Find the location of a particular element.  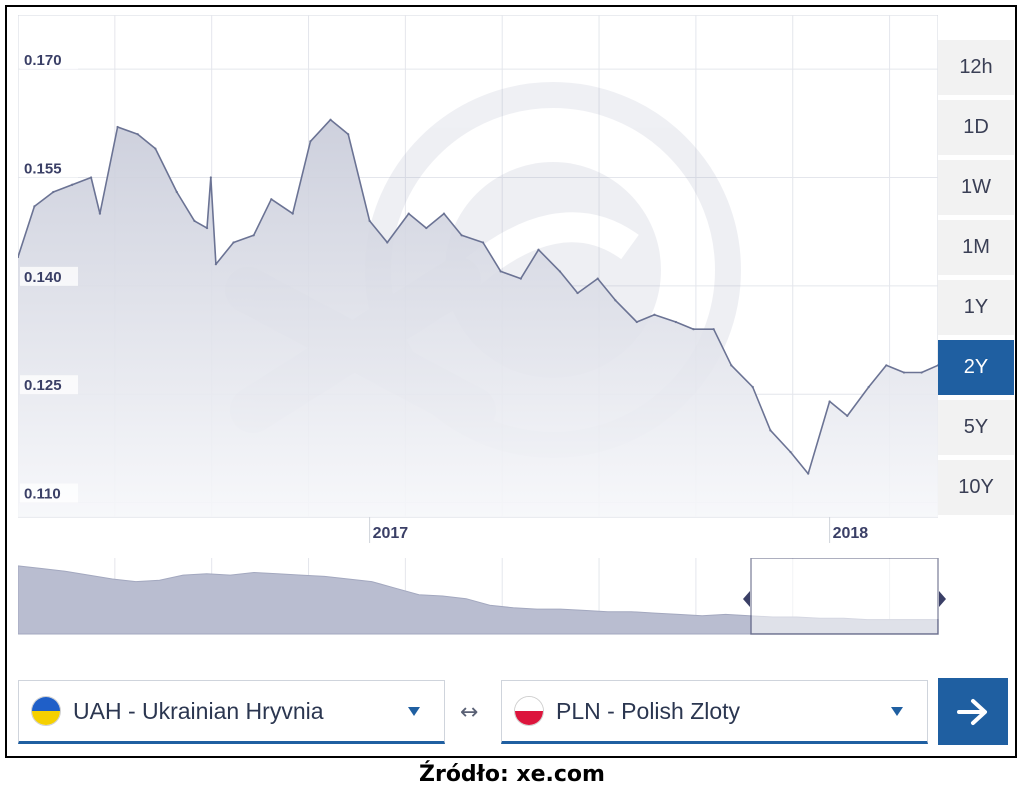

y-axis: 0.170 0.155 0.140 0.125 0.110 is located at coordinates (49, 276).